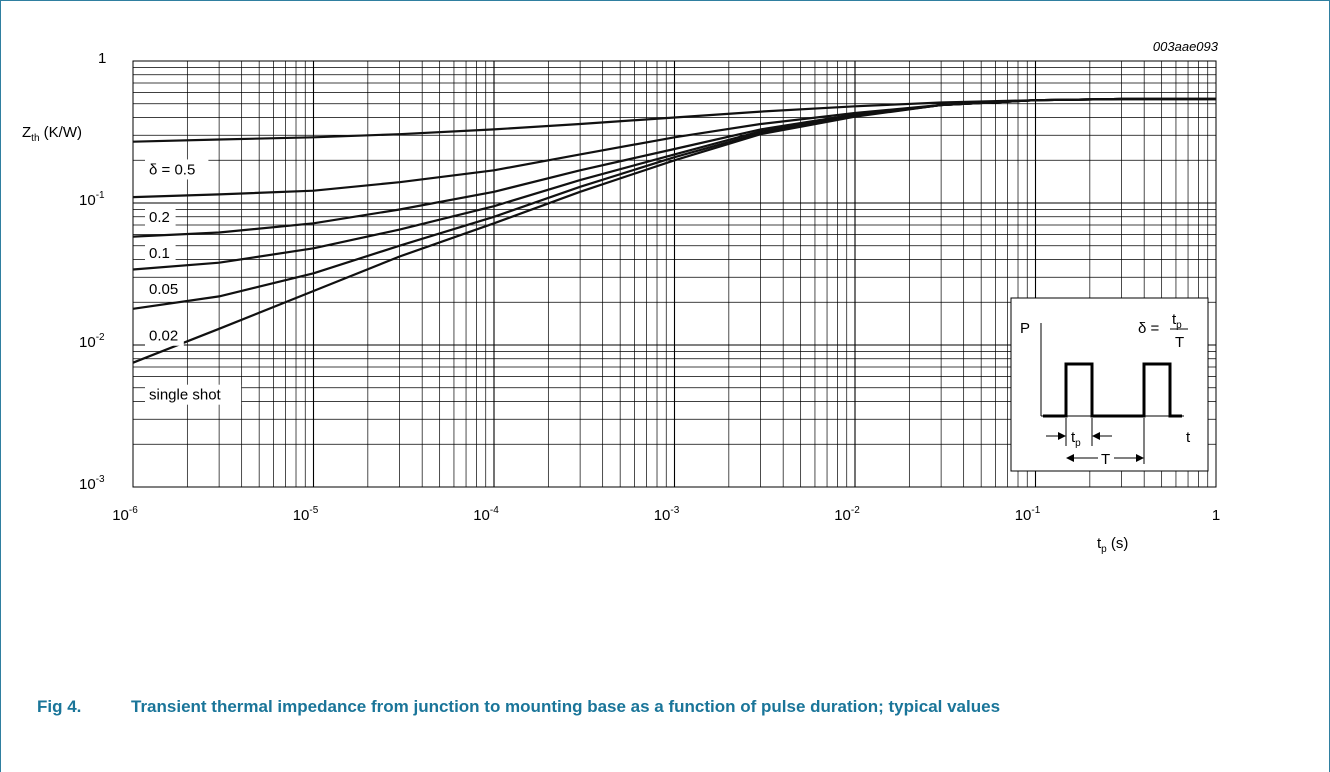  Describe the element at coordinates (667, 514) in the screenshot. I see `x-tick-label: 10⁻³` at that location.